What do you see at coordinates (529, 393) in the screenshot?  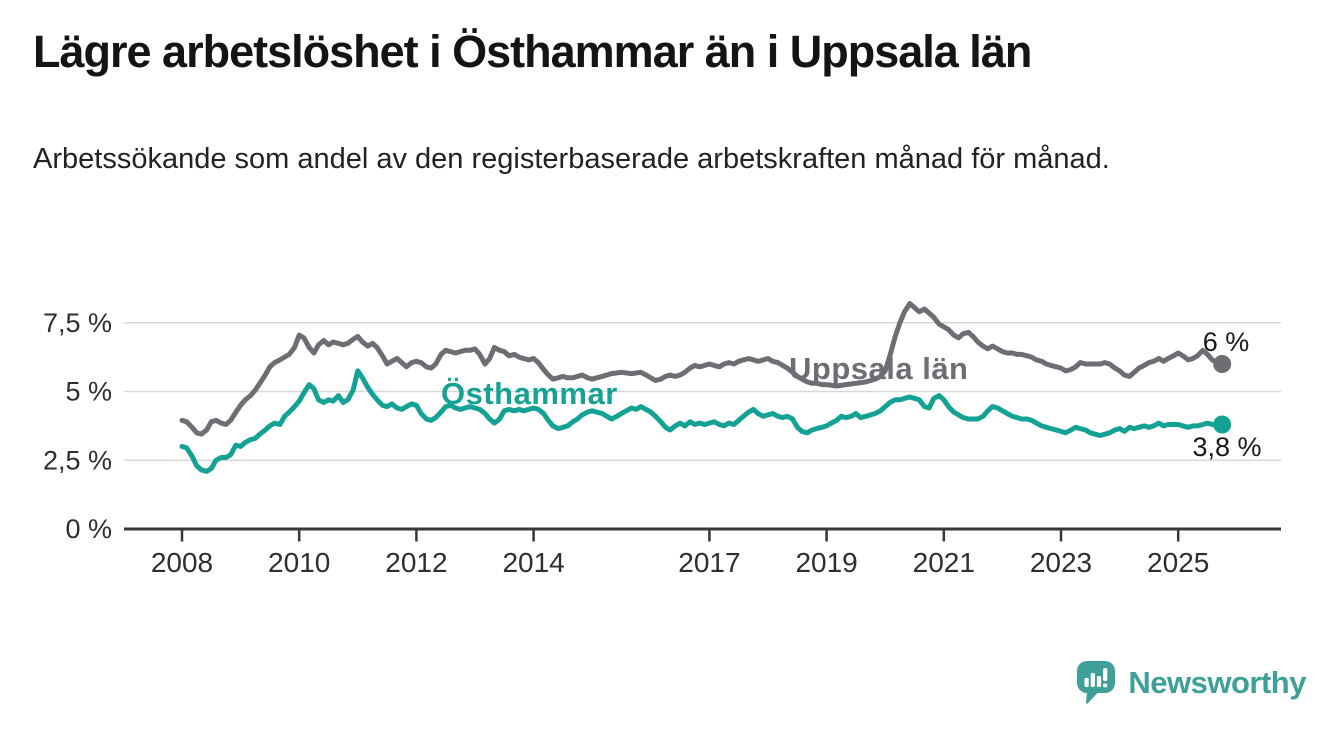 I see `series-label-osthammar: Östhammar` at bounding box center [529, 393].